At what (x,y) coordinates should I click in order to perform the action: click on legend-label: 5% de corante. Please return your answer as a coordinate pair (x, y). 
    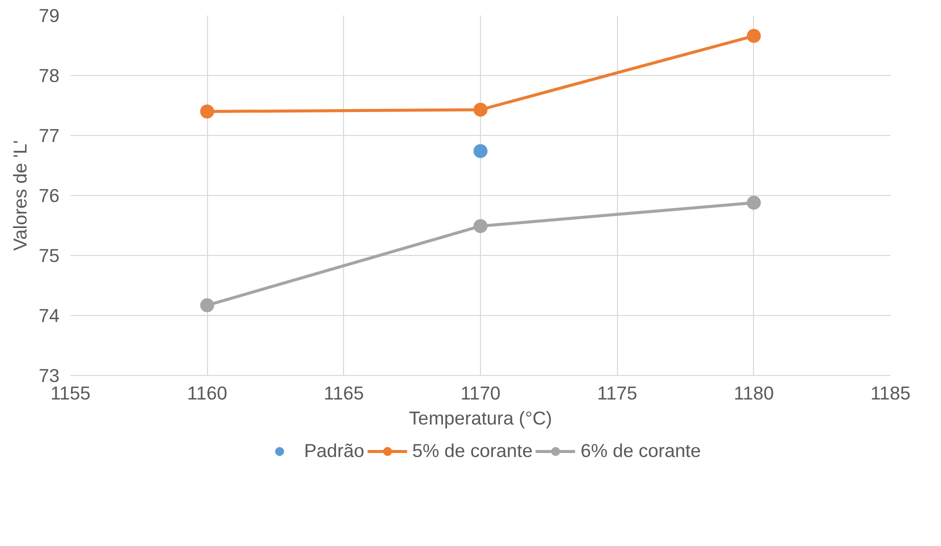
    Looking at the image, I should click on (472, 451).